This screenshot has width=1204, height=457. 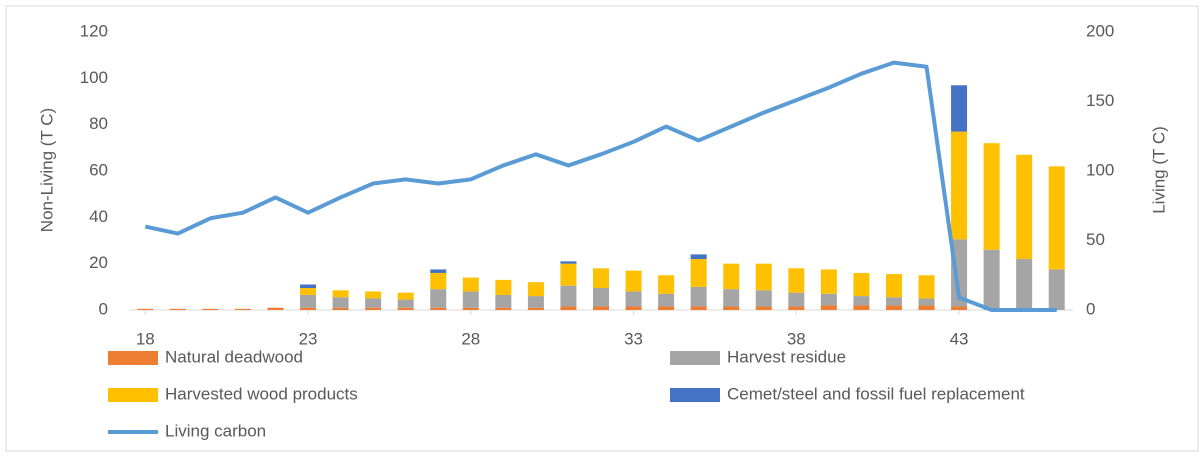 What do you see at coordinates (261, 393) in the screenshot?
I see `legend-label: Harvested wood products` at bounding box center [261, 393].